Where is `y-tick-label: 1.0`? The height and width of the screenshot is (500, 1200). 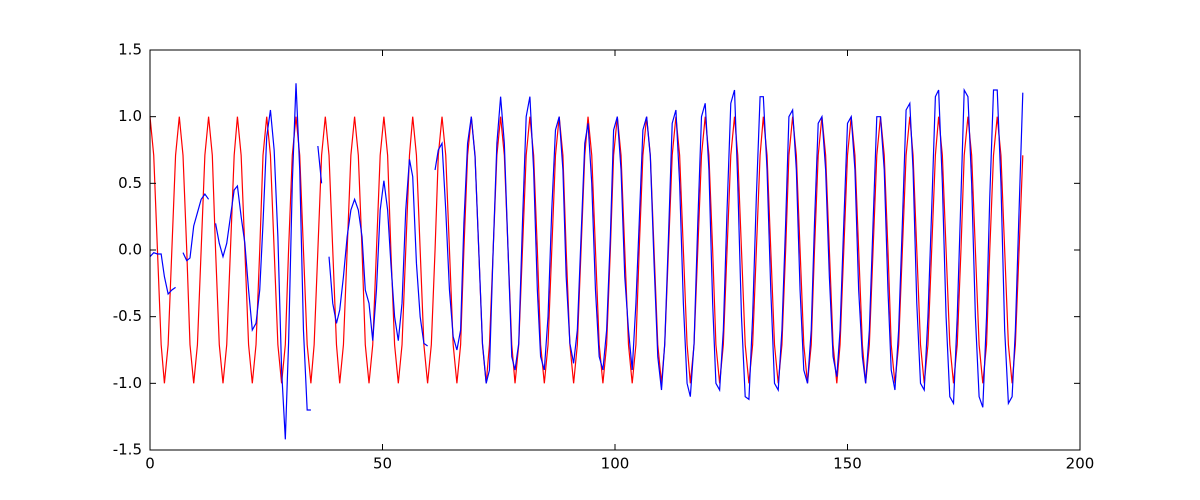
y-tick-label: 1.0 is located at coordinates (130, 116).